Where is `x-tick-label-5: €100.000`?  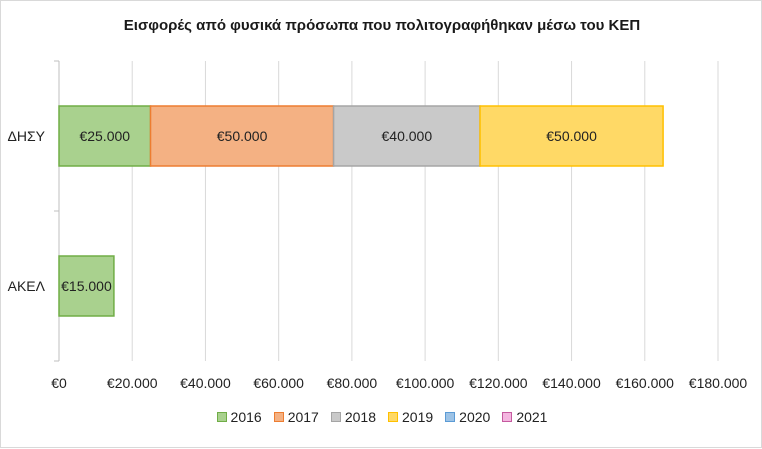
x-tick-label-5: €100.000 is located at coordinates (425, 383).